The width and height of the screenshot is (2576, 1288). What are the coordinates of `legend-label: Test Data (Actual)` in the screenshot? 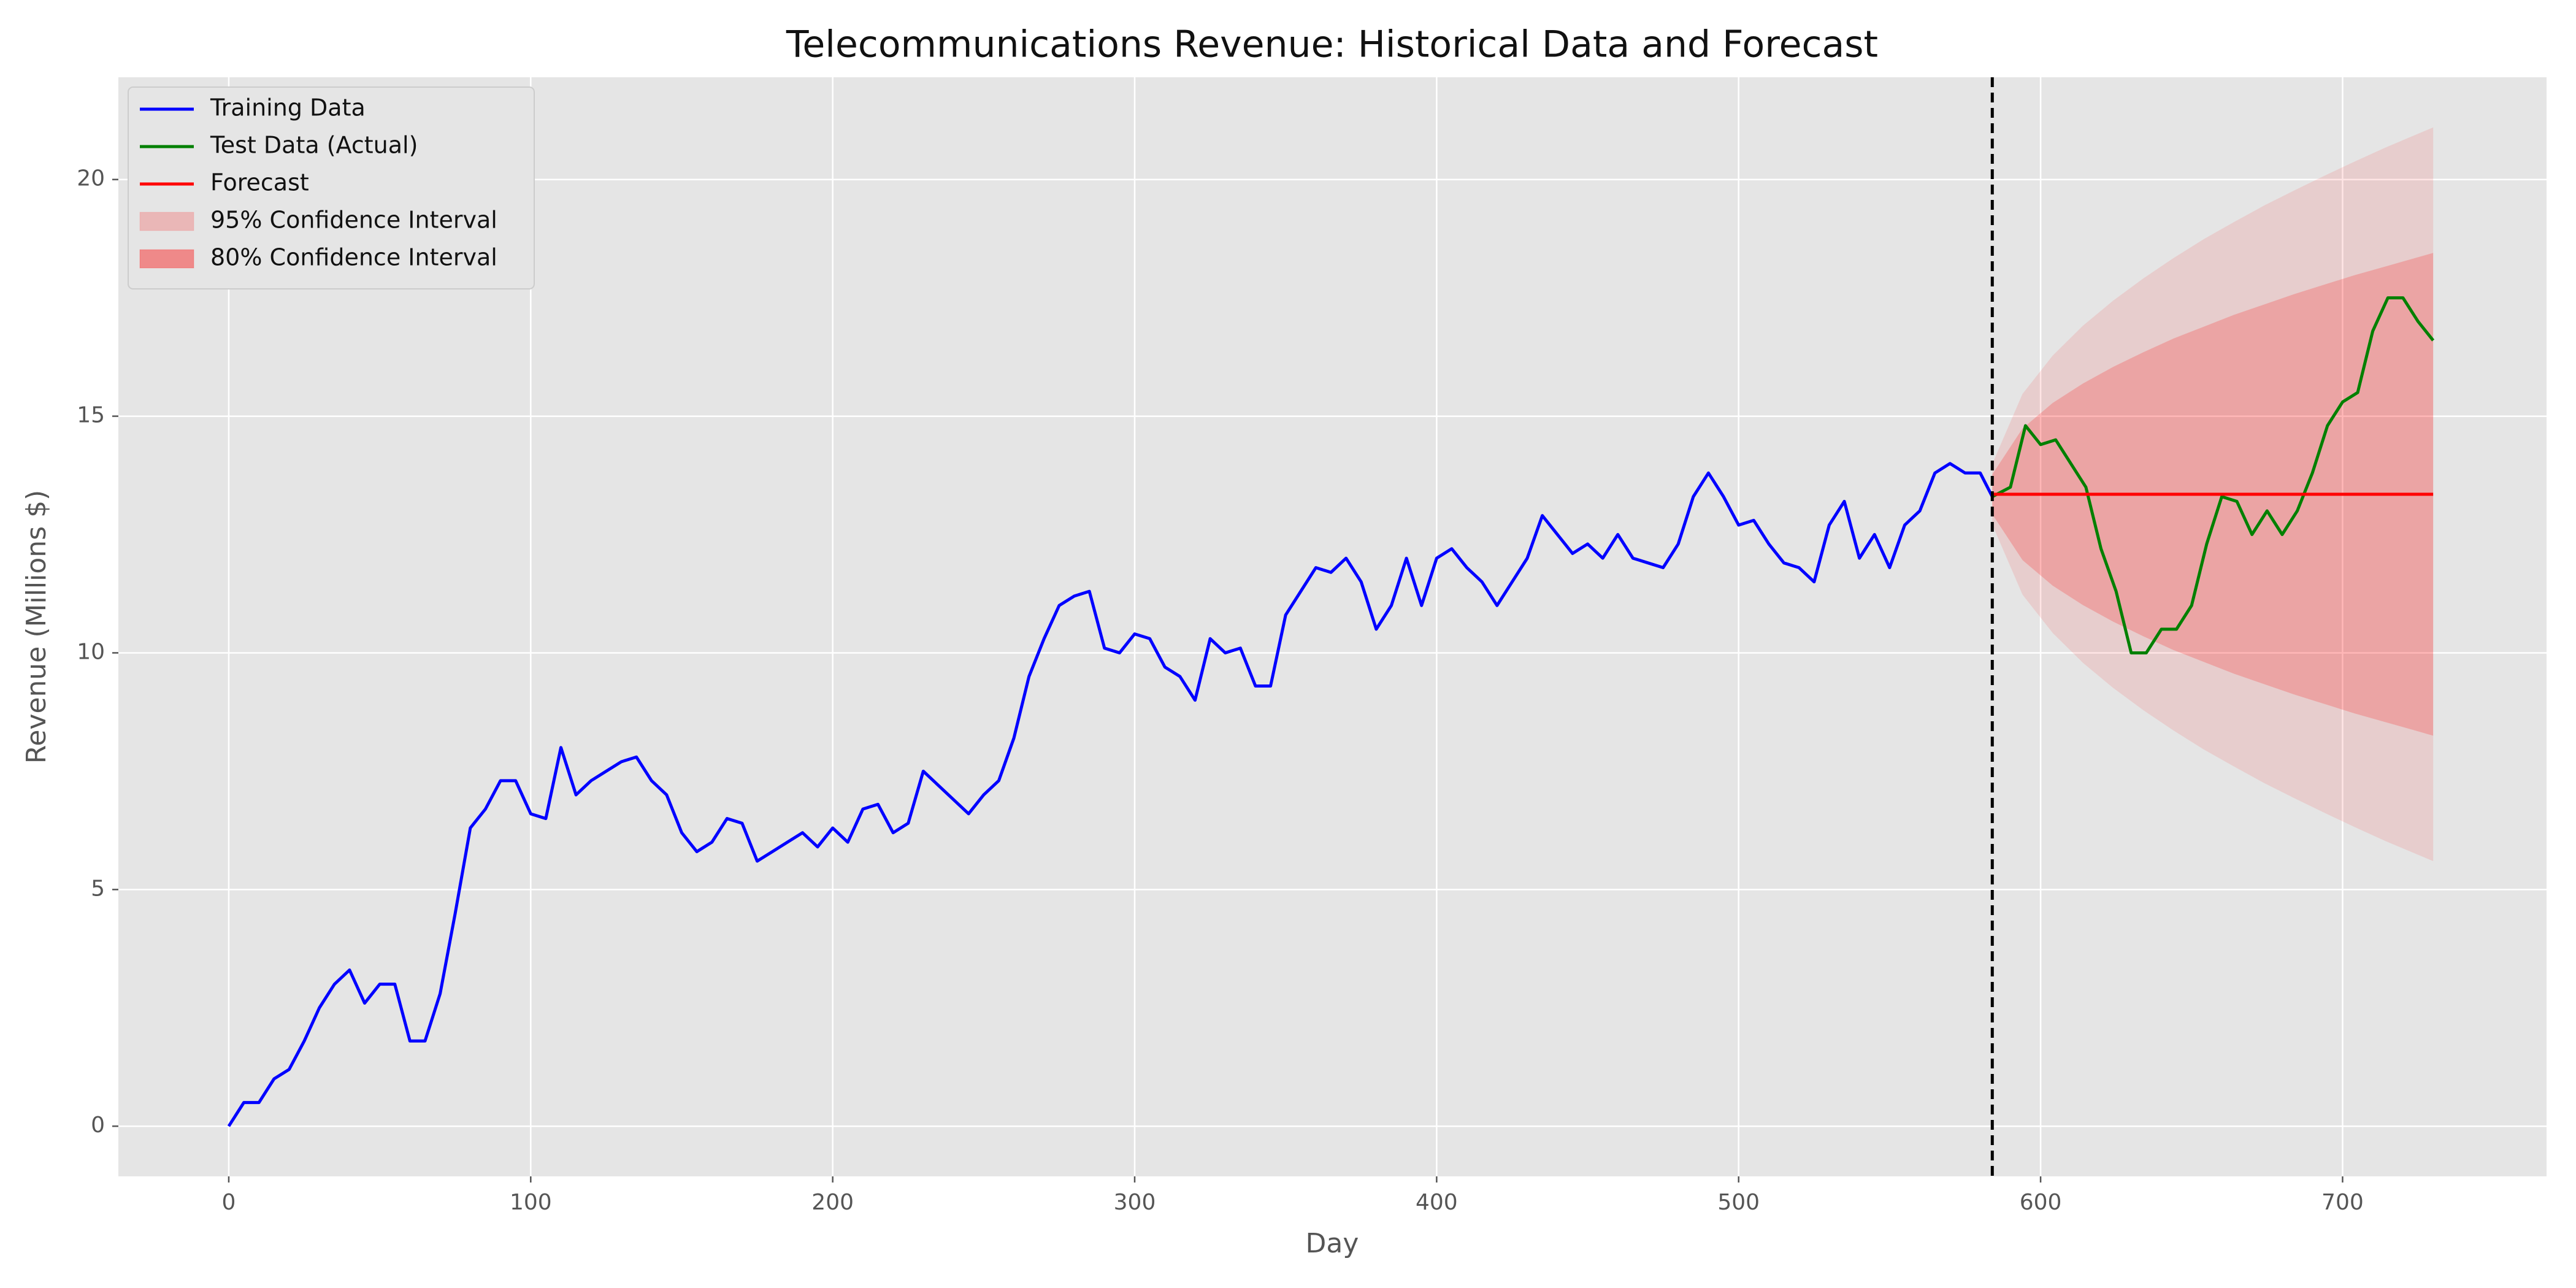 It's located at (314, 145).